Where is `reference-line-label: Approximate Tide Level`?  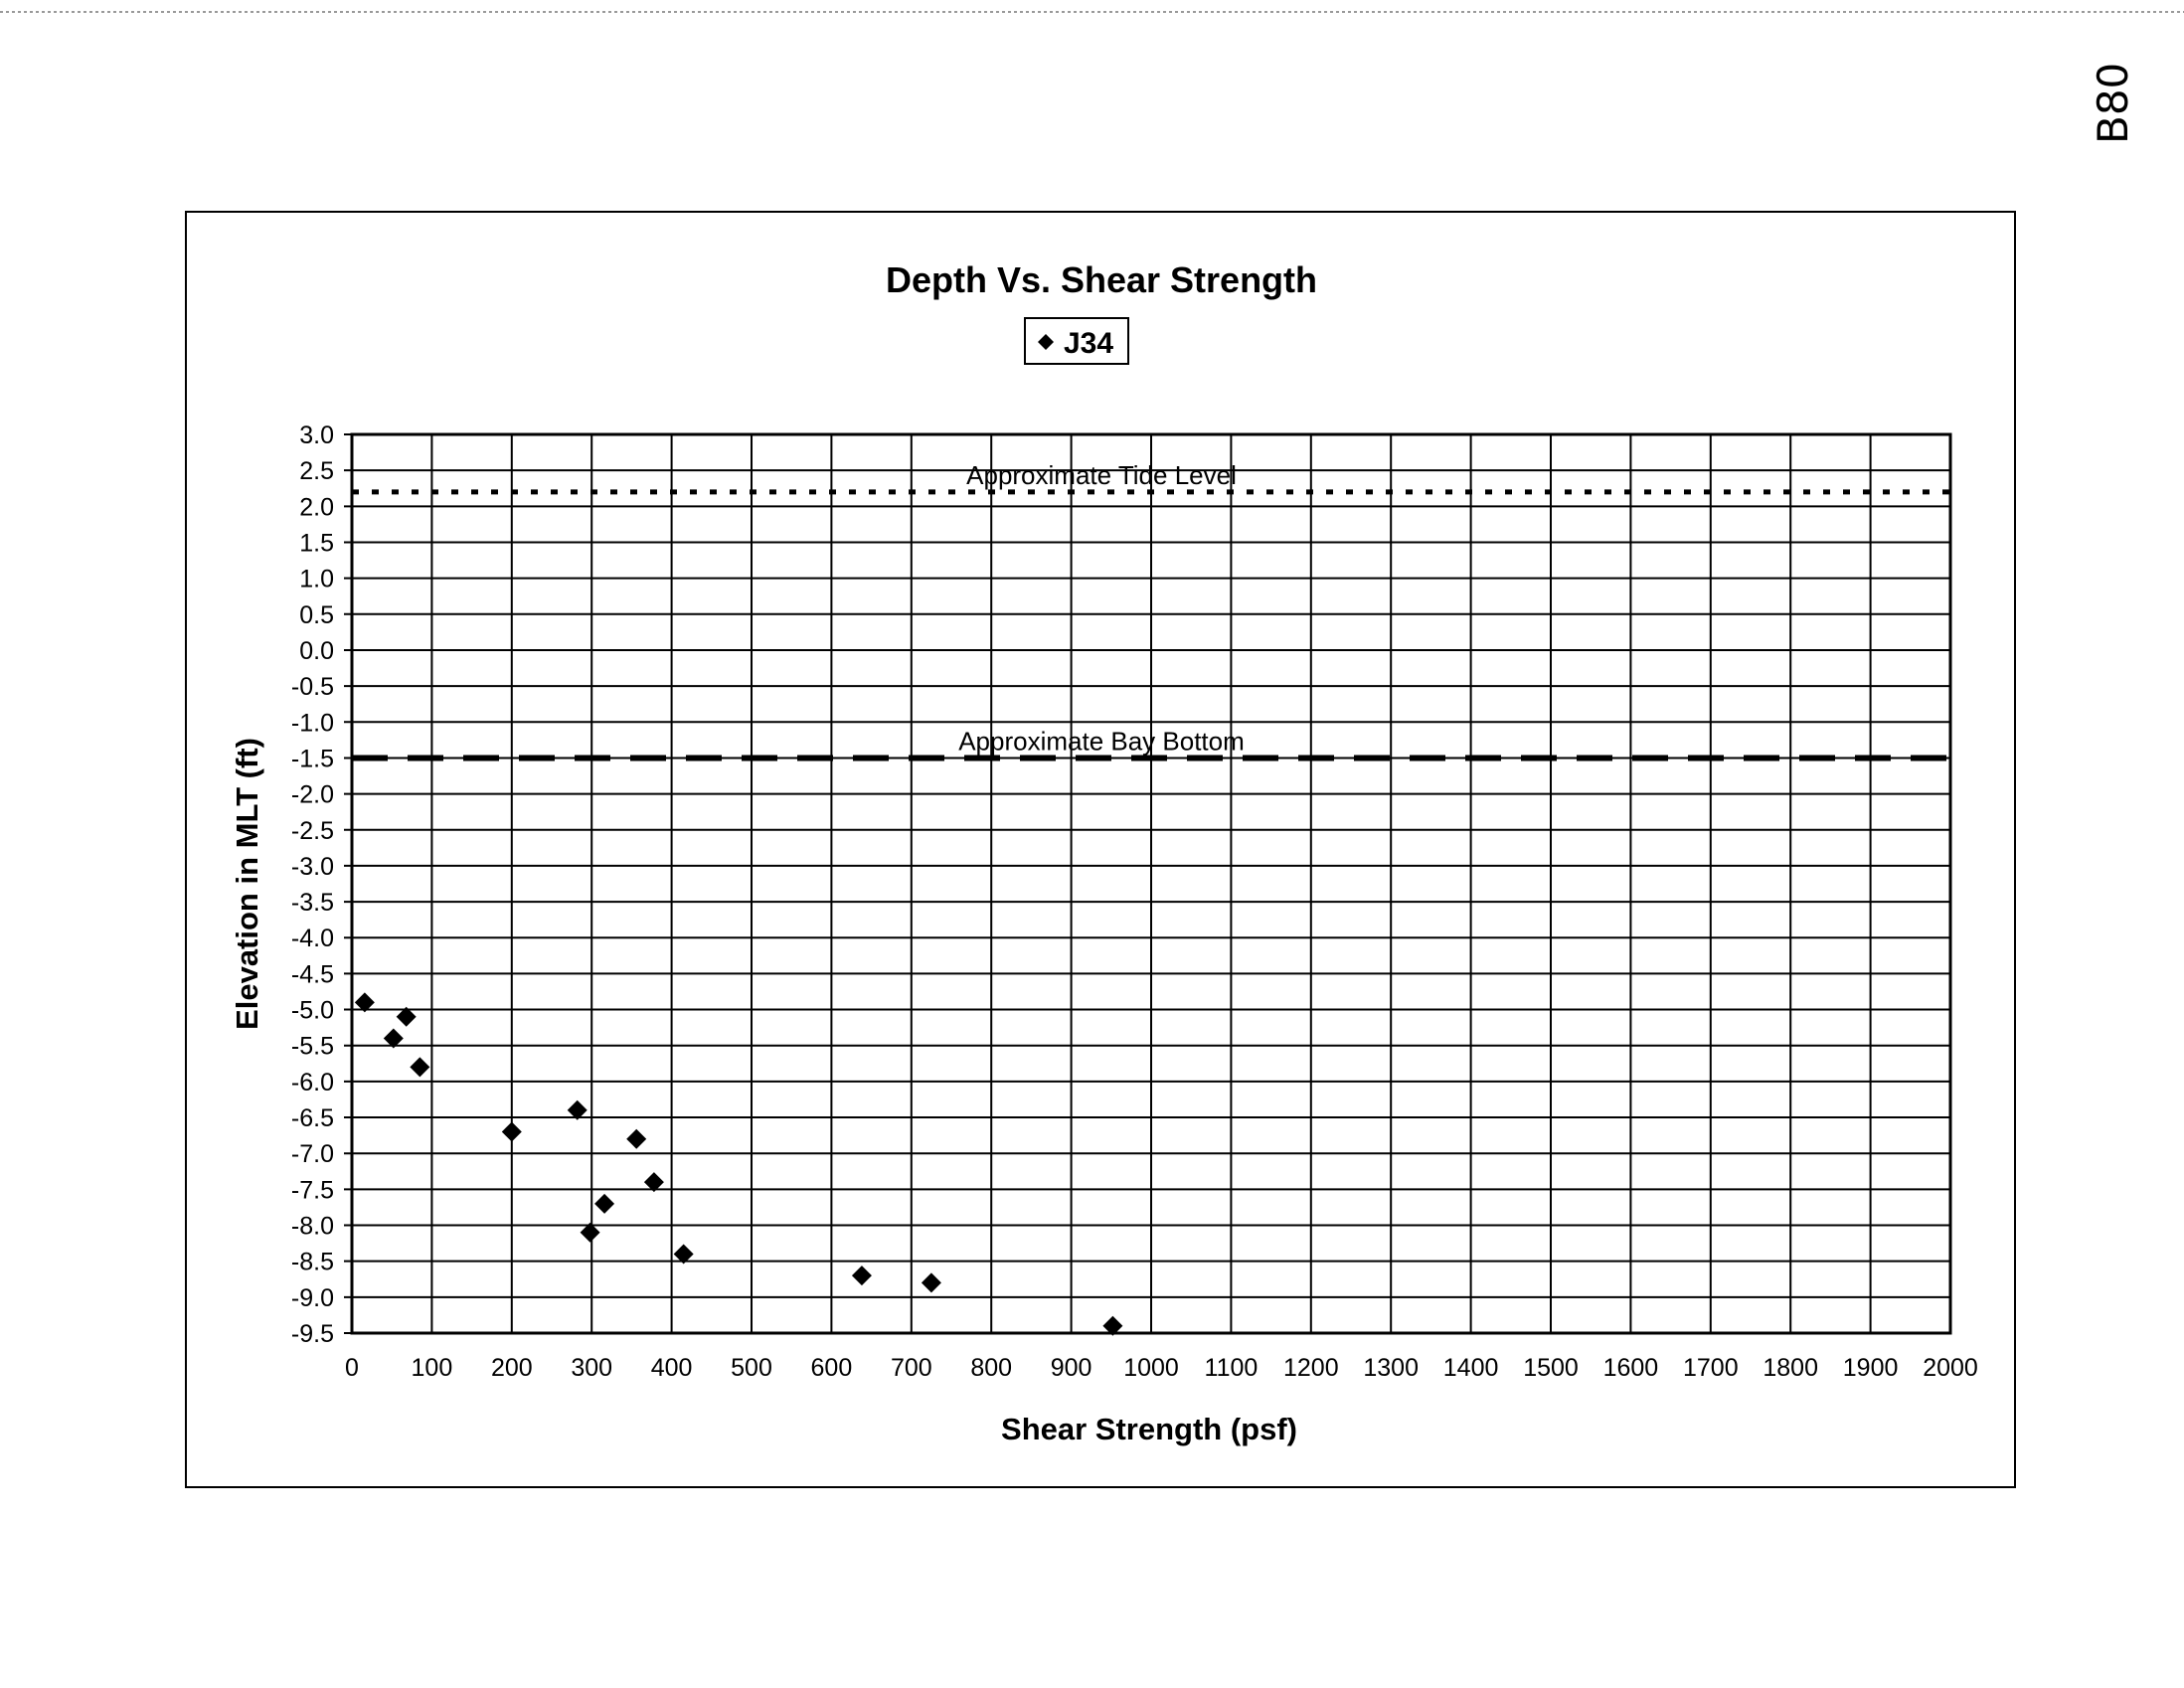 reference-line-label: Approximate Tide Level is located at coordinates (1101, 475).